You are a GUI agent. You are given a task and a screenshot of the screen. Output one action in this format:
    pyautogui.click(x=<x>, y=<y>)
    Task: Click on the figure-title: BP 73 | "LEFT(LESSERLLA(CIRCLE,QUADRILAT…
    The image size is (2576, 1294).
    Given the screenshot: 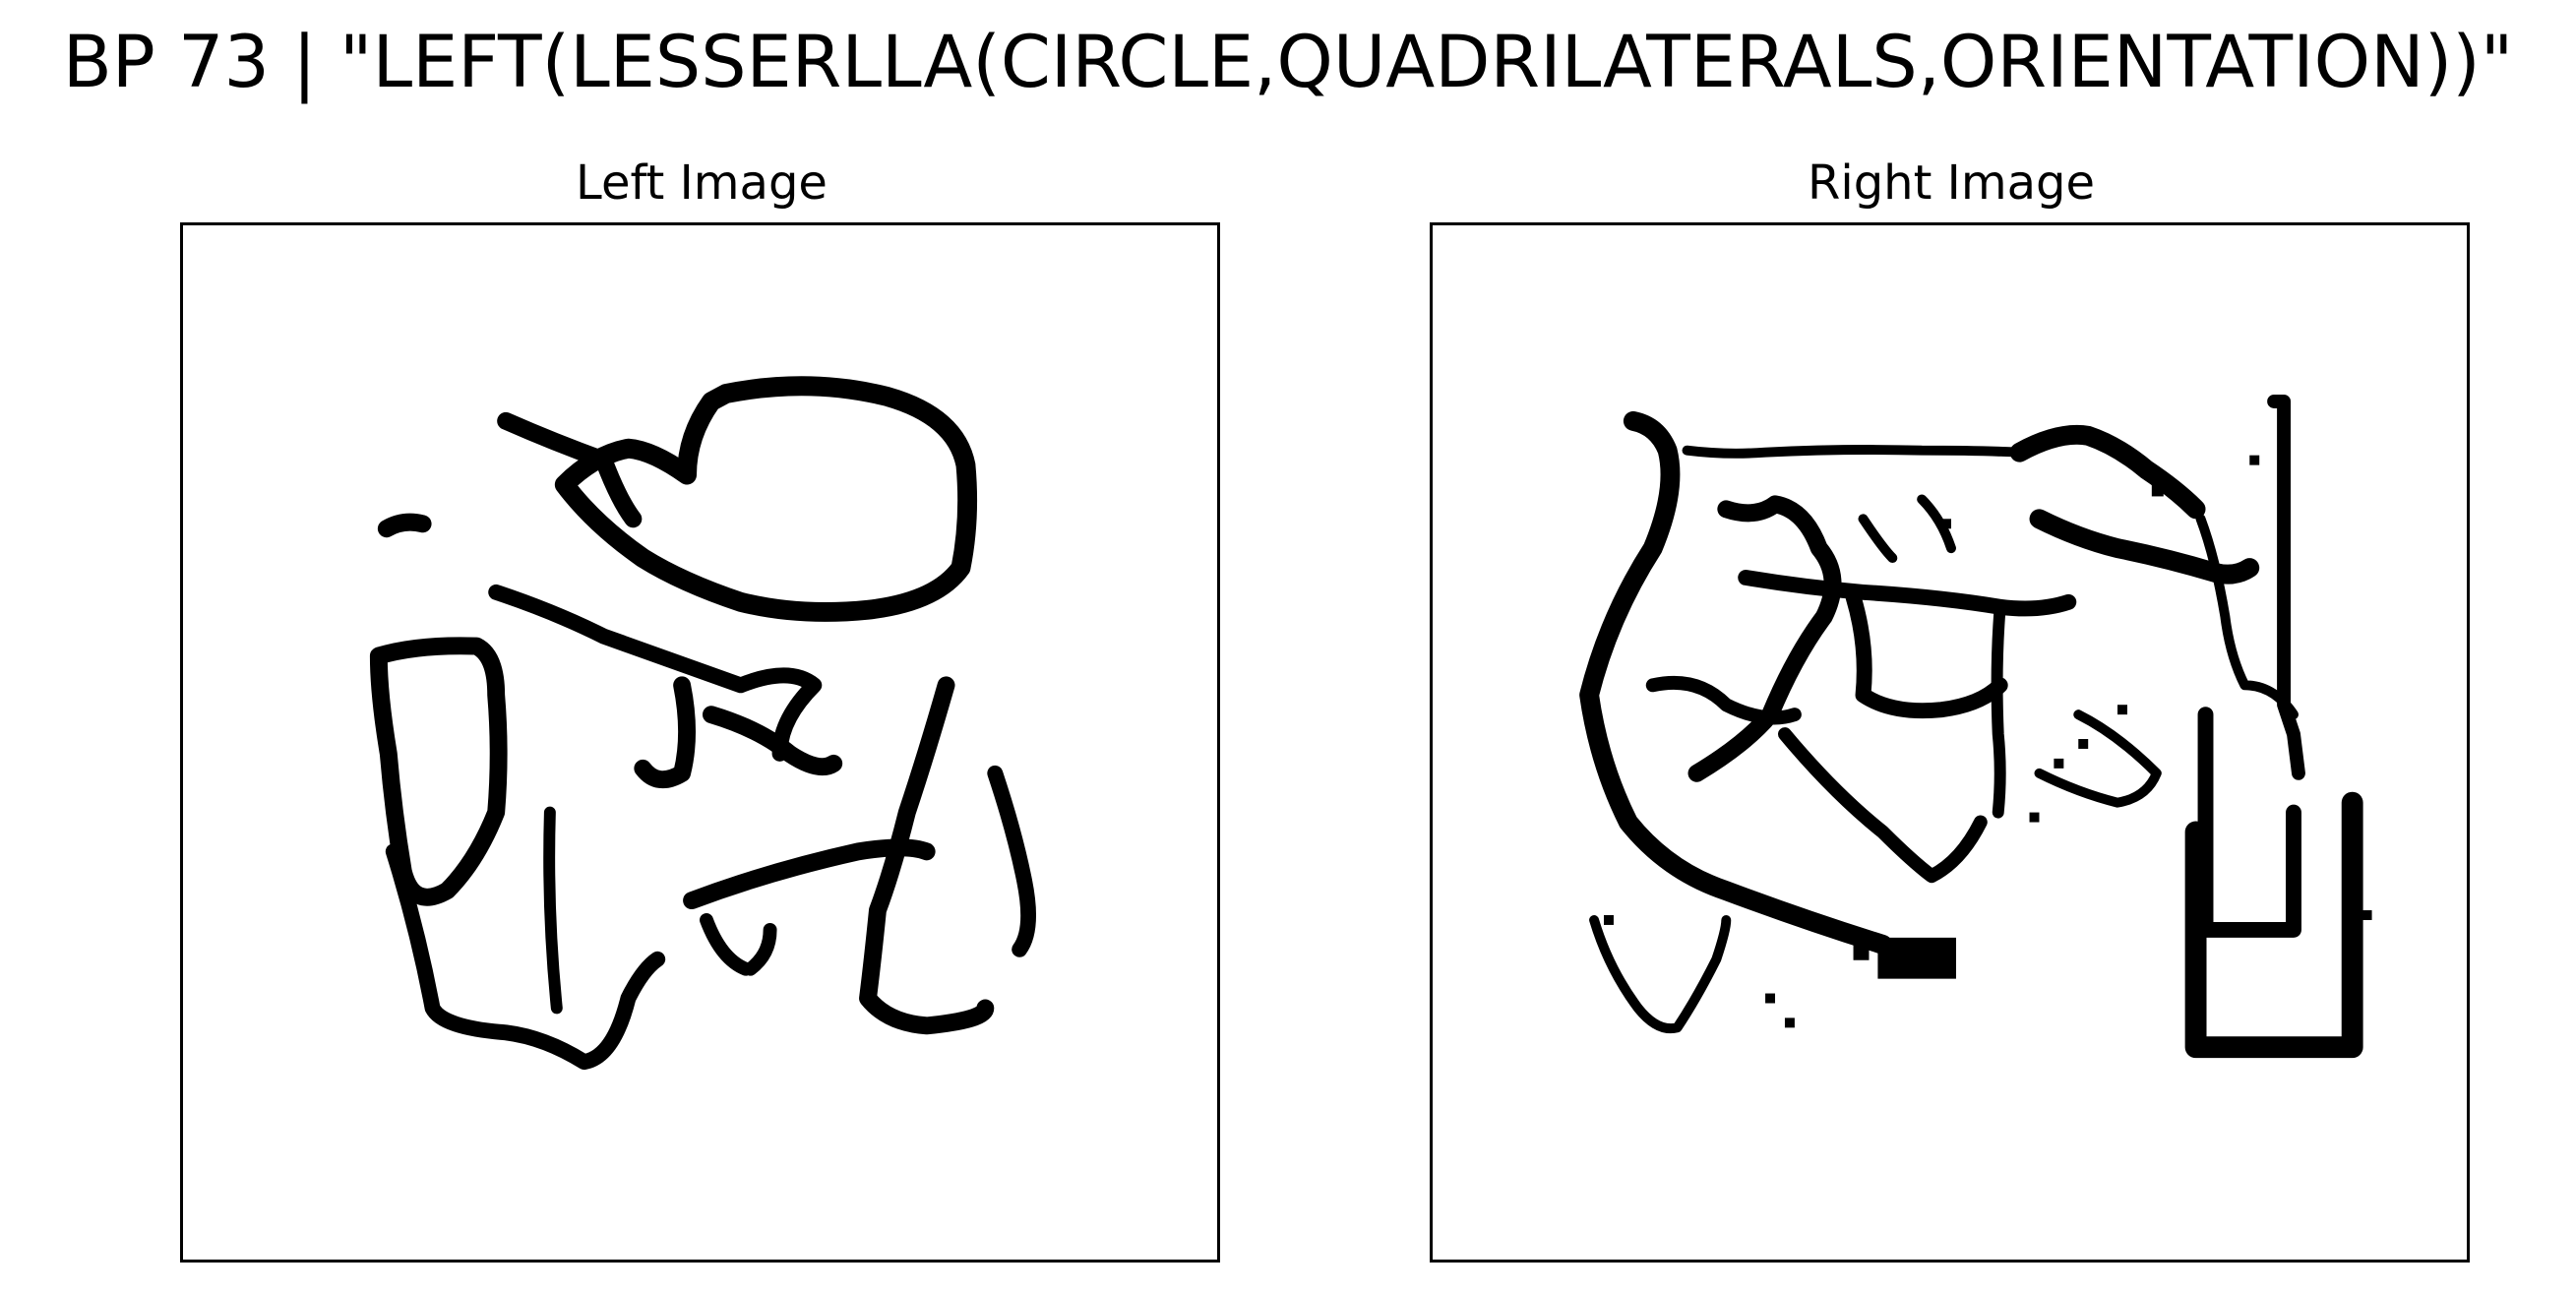 What is the action you would take?
    pyautogui.click(x=1288, y=62)
    